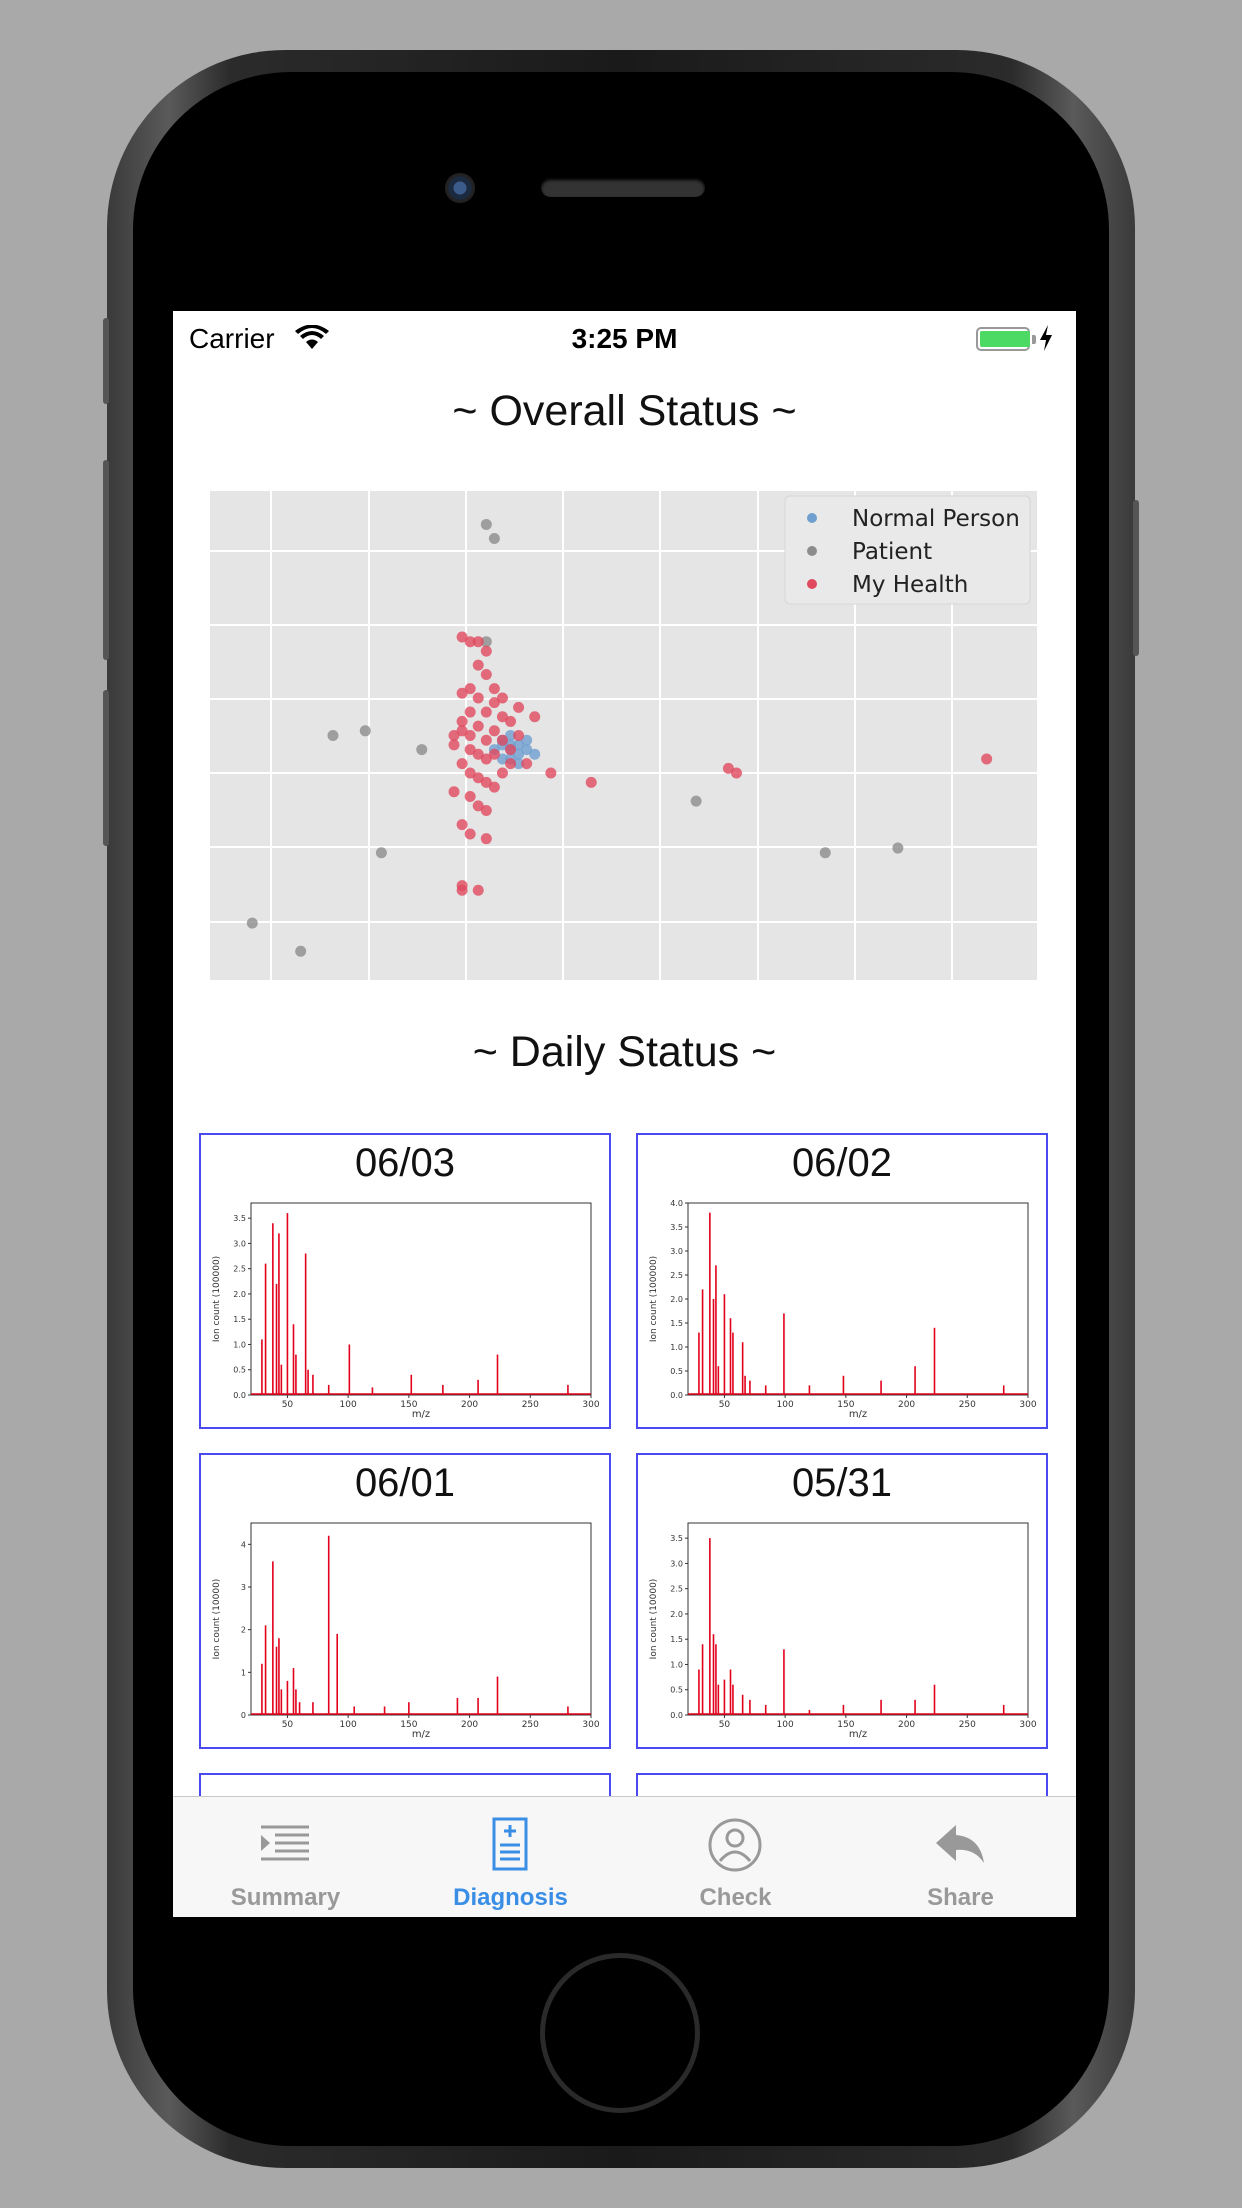 This screenshot has height=2208, width=1242. What do you see at coordinates (285, 1843) in the screenshot?
I see `summary-list-icon` at bounding box center [285, 1843].